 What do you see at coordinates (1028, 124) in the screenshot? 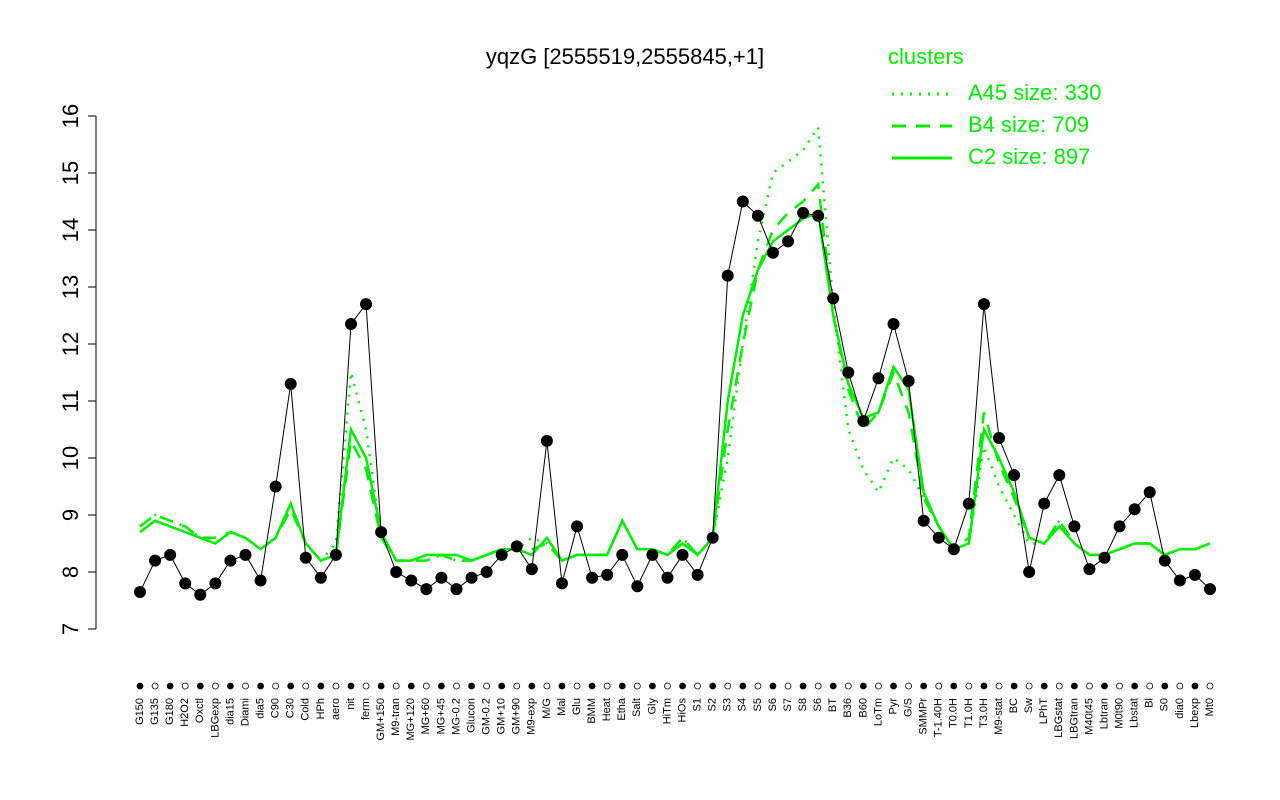
I see `legend-label: B4 size: 709` at bounding box center [1028, 124].